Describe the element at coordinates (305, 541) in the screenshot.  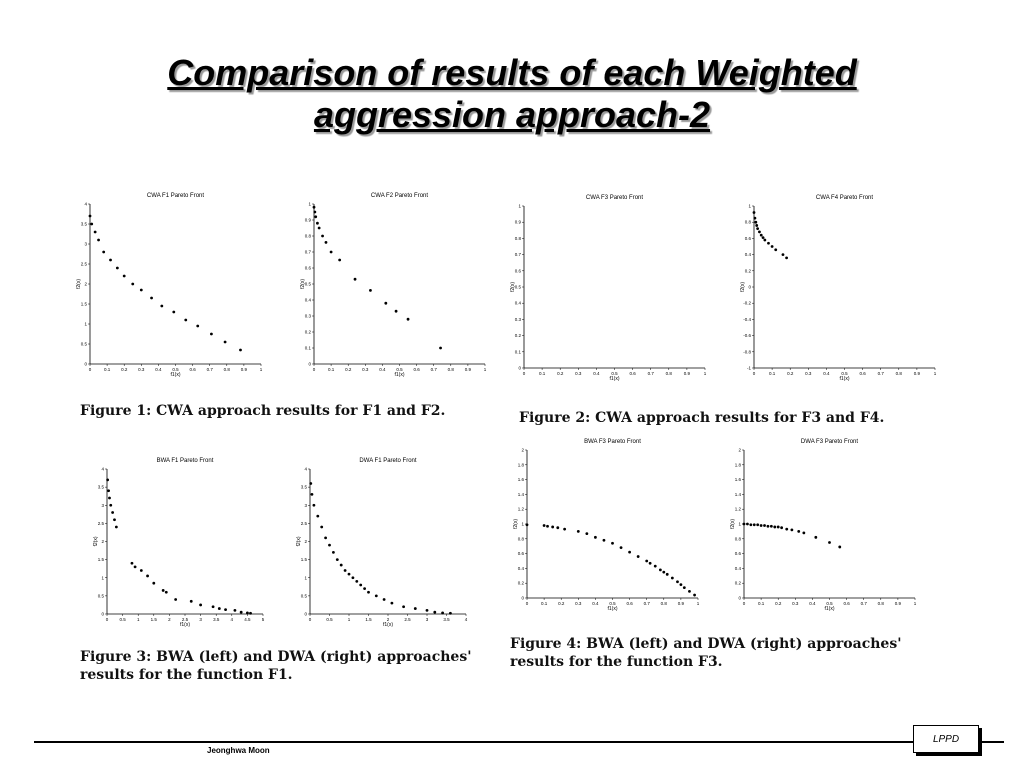
I see `y-tick-label: 2` at that location.